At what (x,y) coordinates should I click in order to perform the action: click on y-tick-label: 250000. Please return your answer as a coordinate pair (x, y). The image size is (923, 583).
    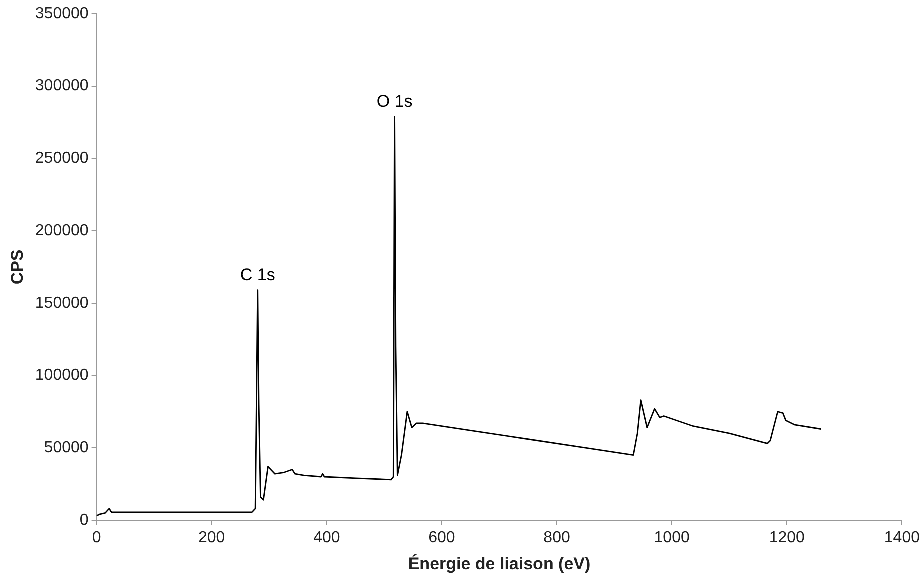
    Looking at the image, I should click on (62, 159).